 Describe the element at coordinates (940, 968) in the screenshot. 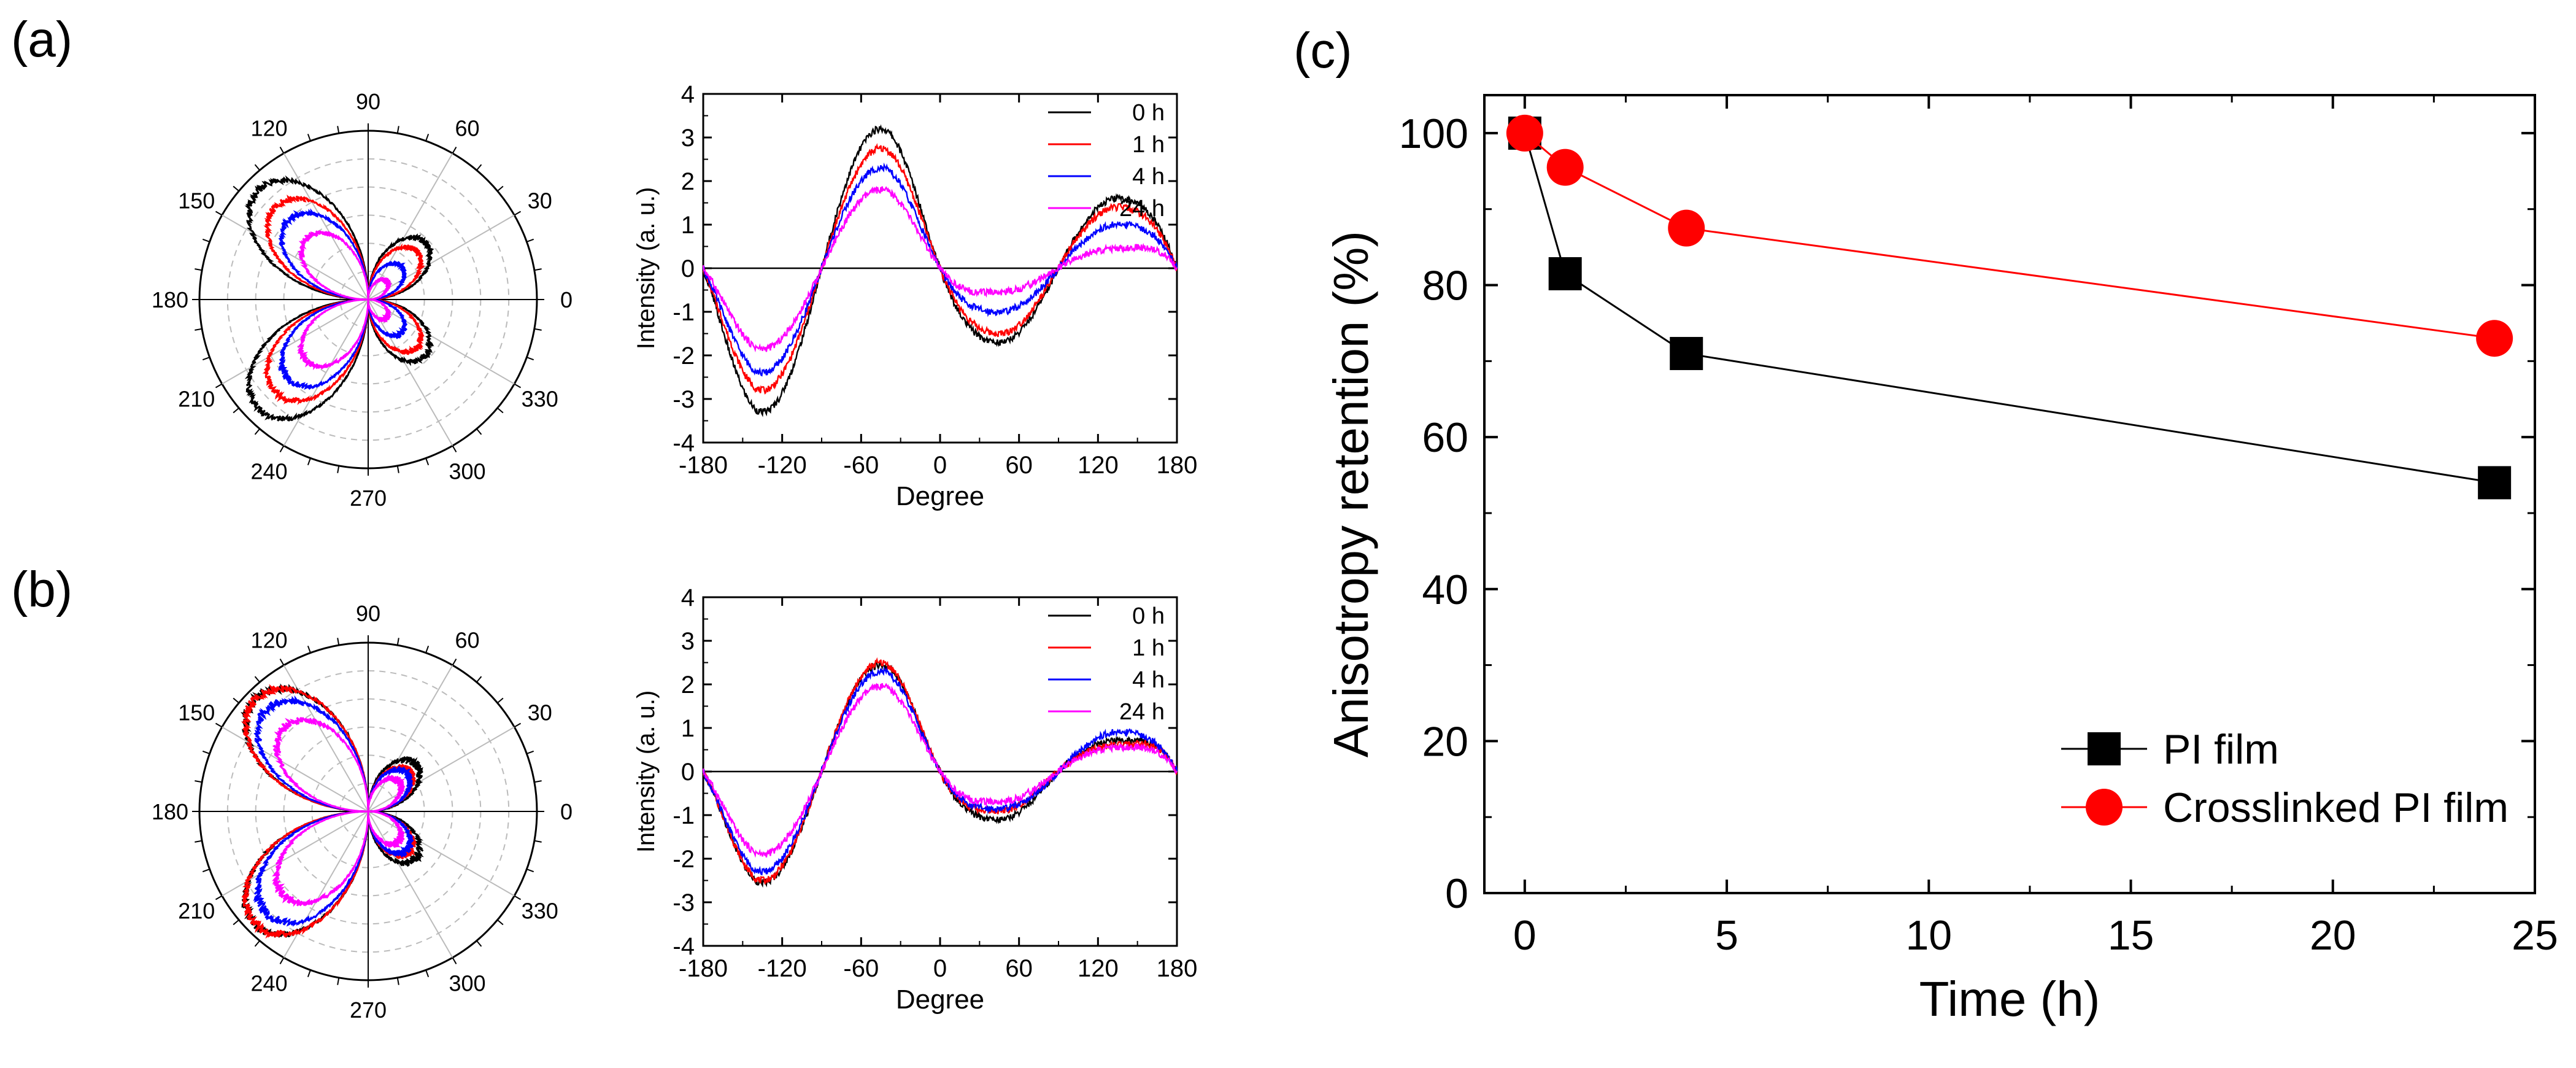

I see `x-tick-label: 0` at that location.